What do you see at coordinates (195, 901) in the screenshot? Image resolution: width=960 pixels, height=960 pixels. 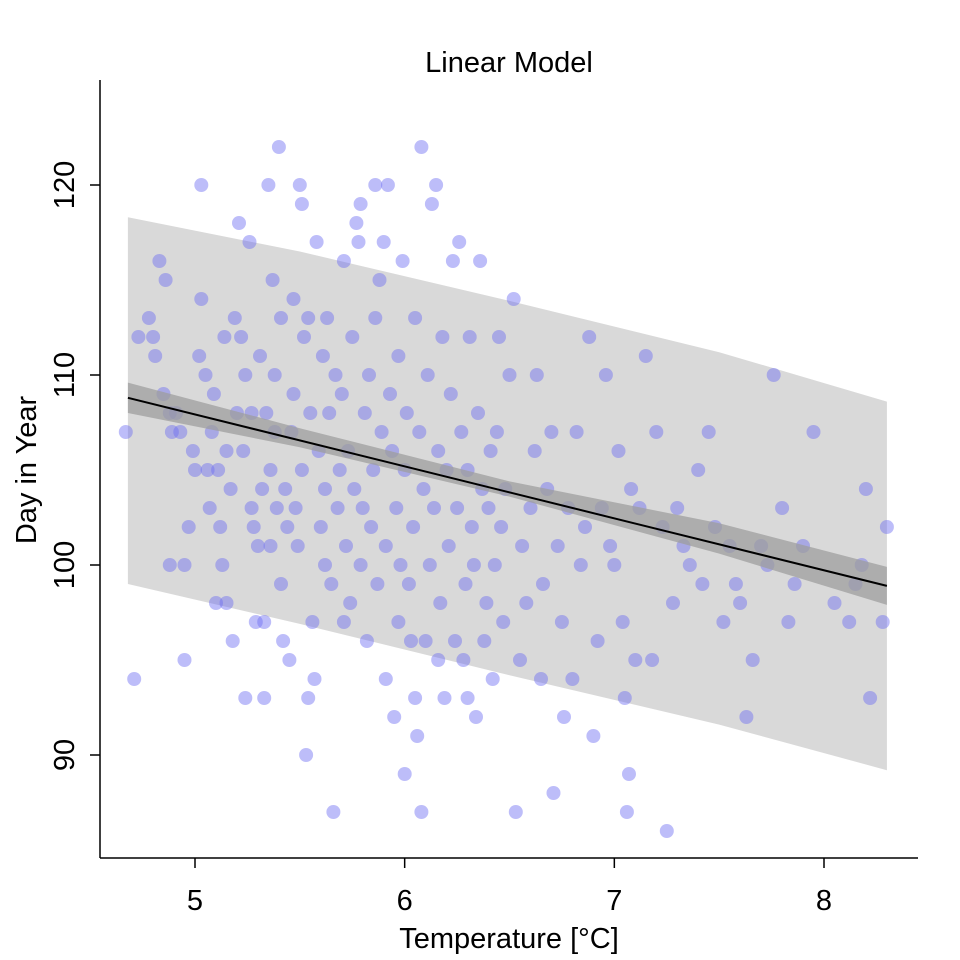 I see `x-tick-label: 5` at bounding box center [195, 901].